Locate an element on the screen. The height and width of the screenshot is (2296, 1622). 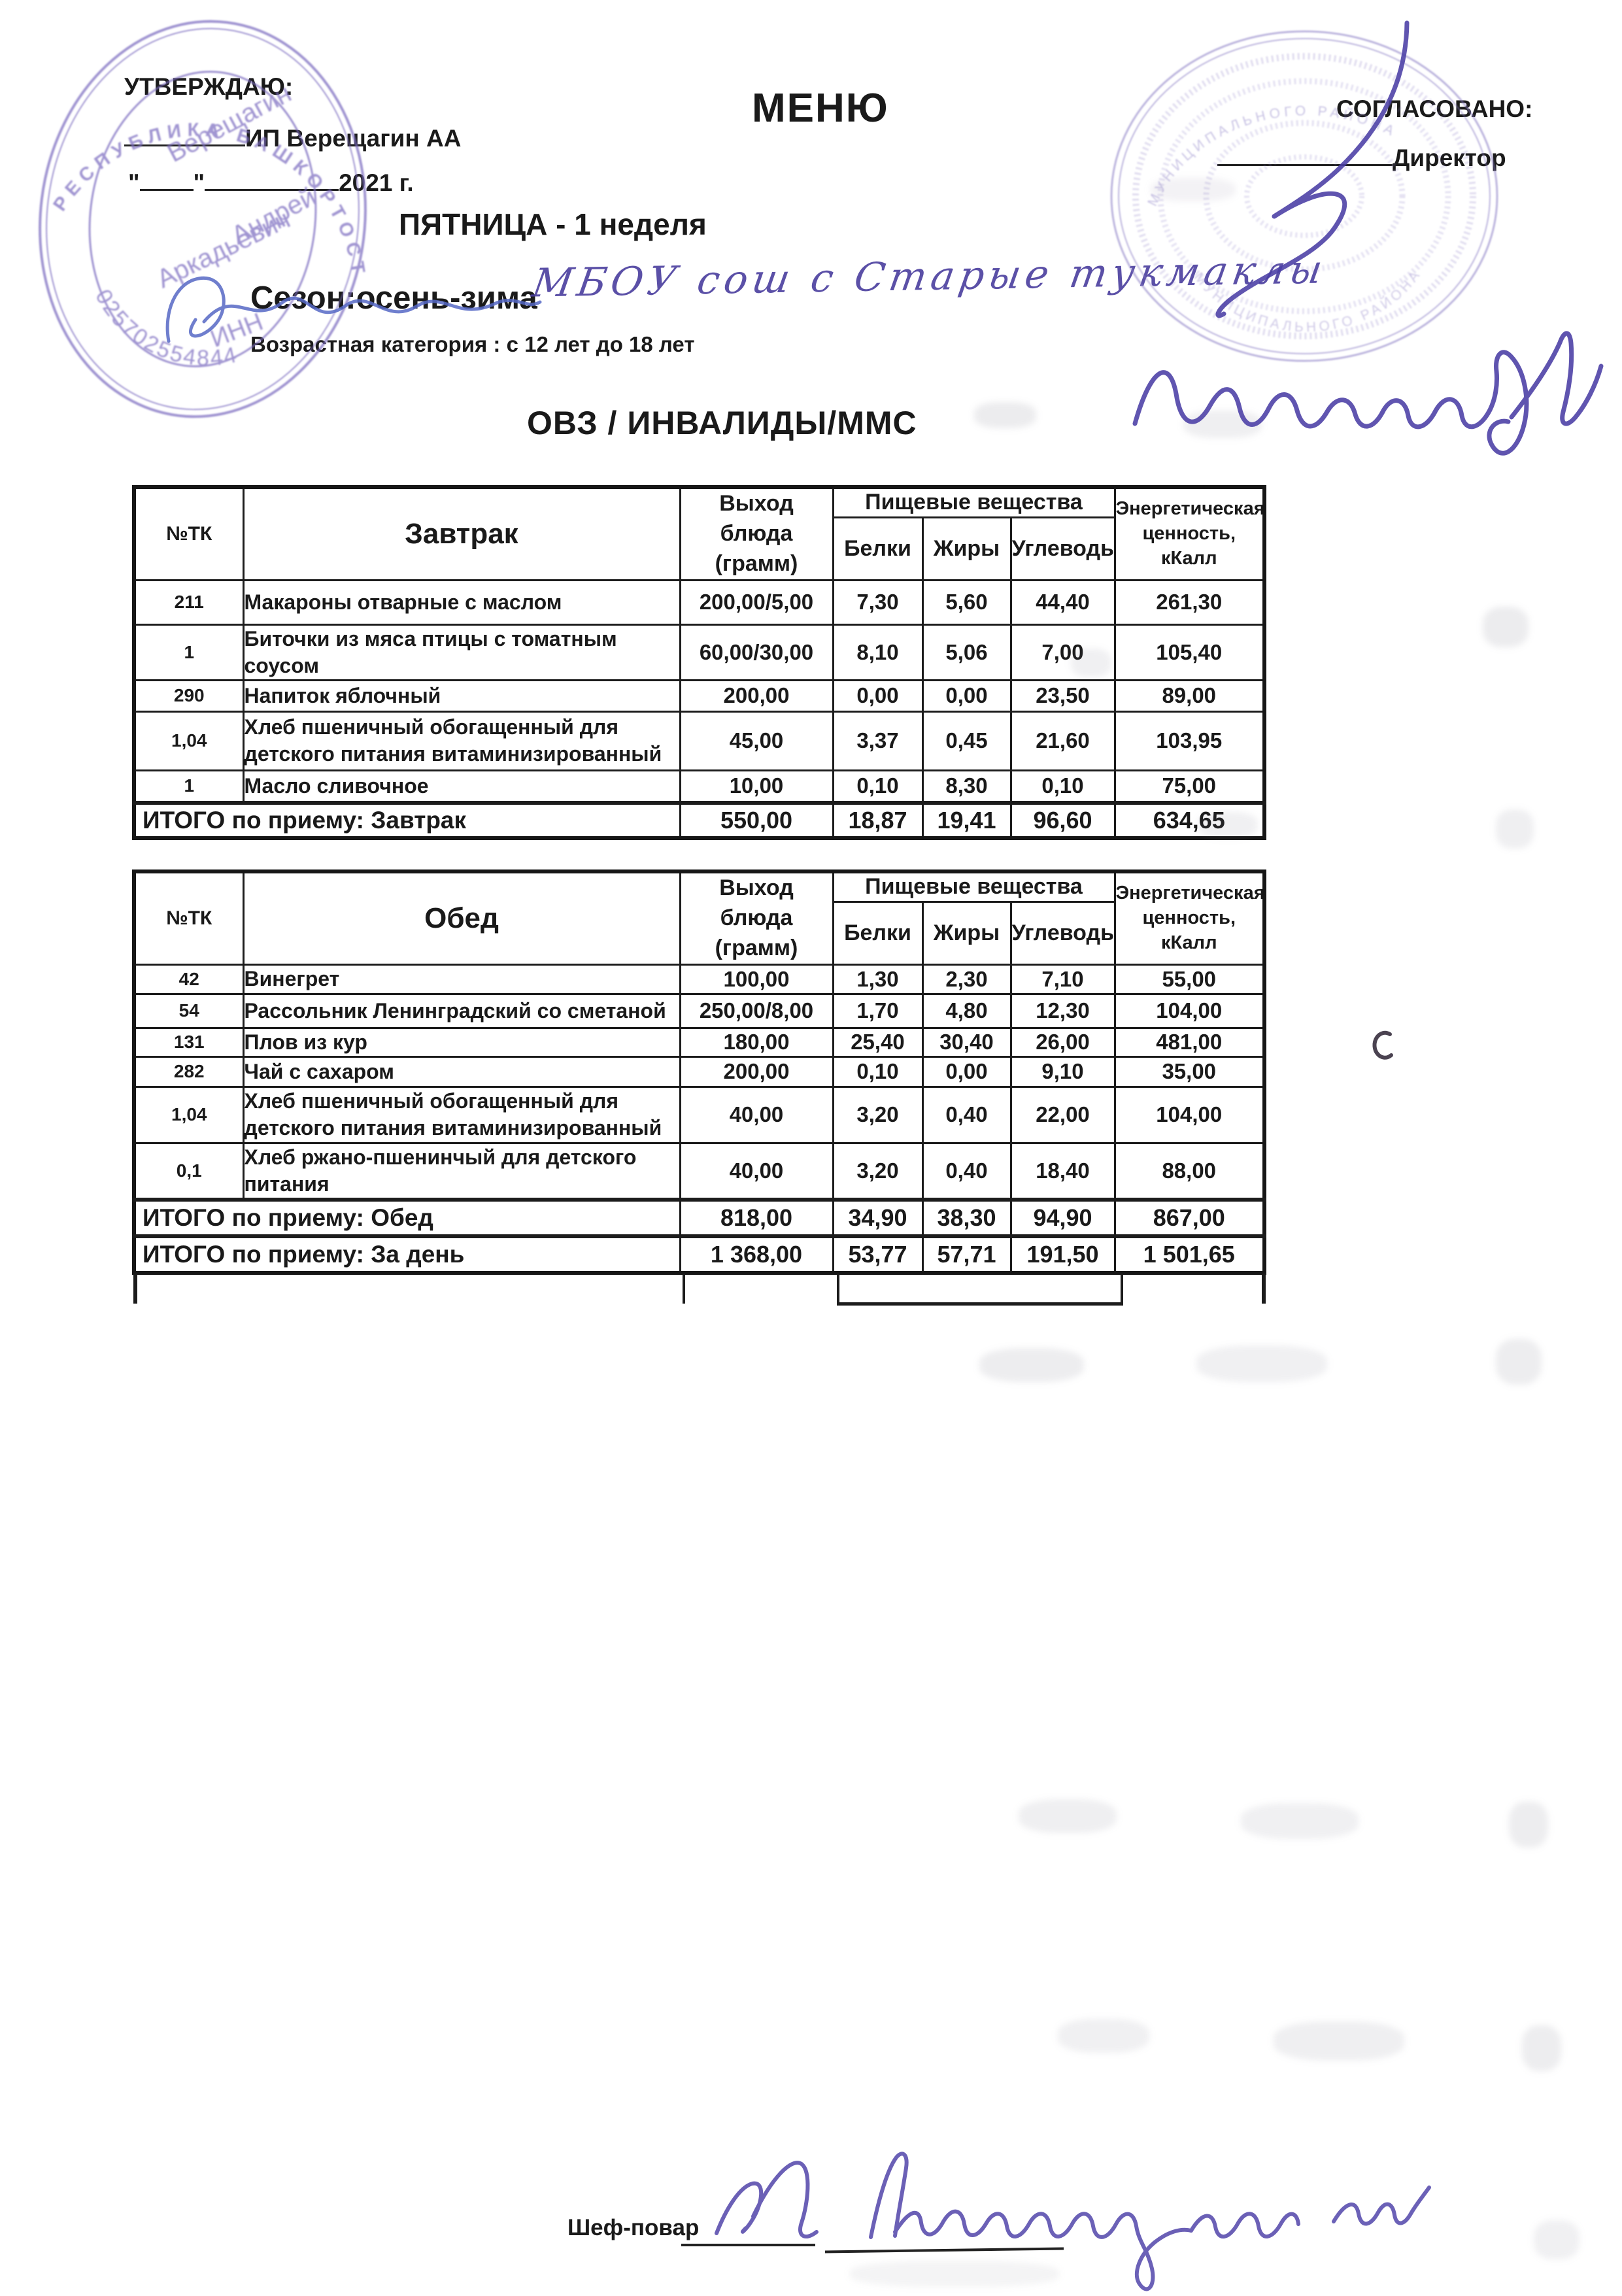
cell-output: 180,00 is located at coordinates (756, 1042).